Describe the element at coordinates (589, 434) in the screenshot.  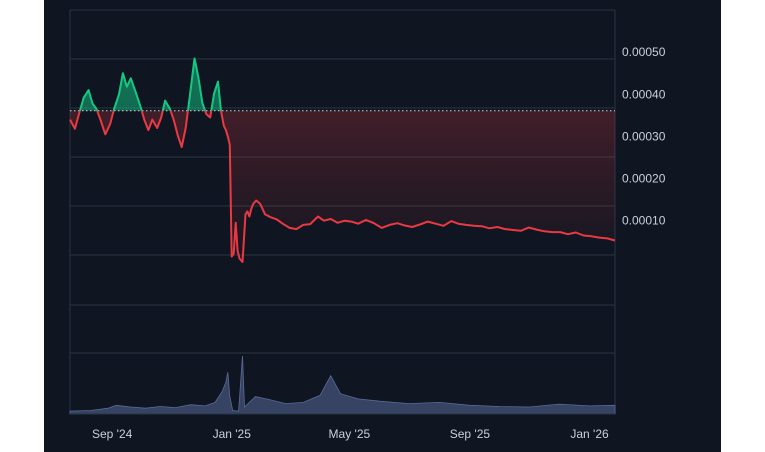
I see `x-tick-label: Jan '26` at that location.